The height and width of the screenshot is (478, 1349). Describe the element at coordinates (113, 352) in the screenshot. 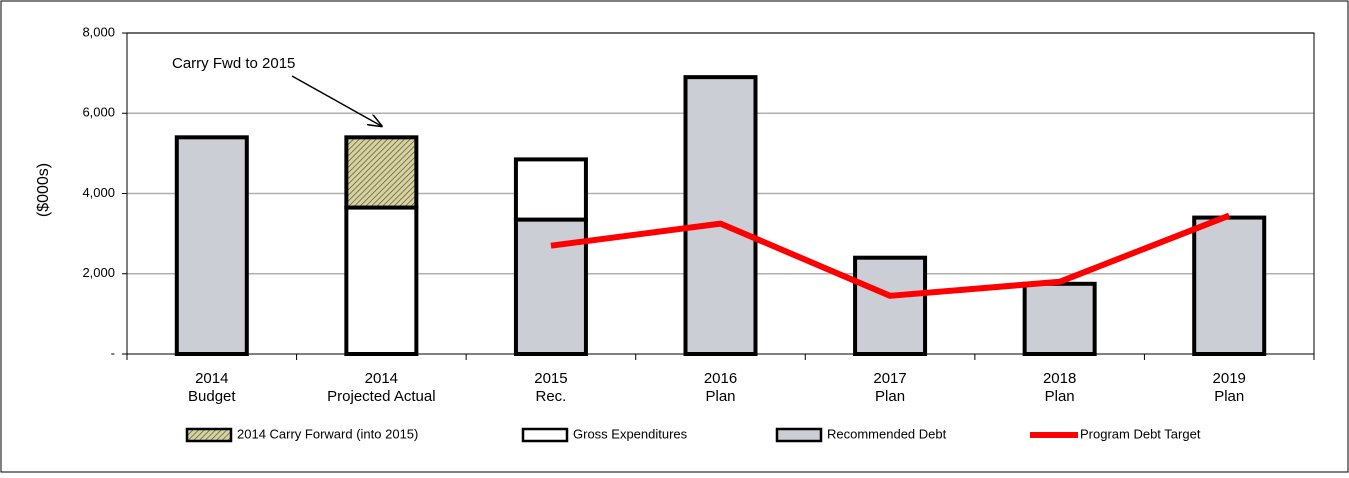

I see `y-tick-label: -` at that location.